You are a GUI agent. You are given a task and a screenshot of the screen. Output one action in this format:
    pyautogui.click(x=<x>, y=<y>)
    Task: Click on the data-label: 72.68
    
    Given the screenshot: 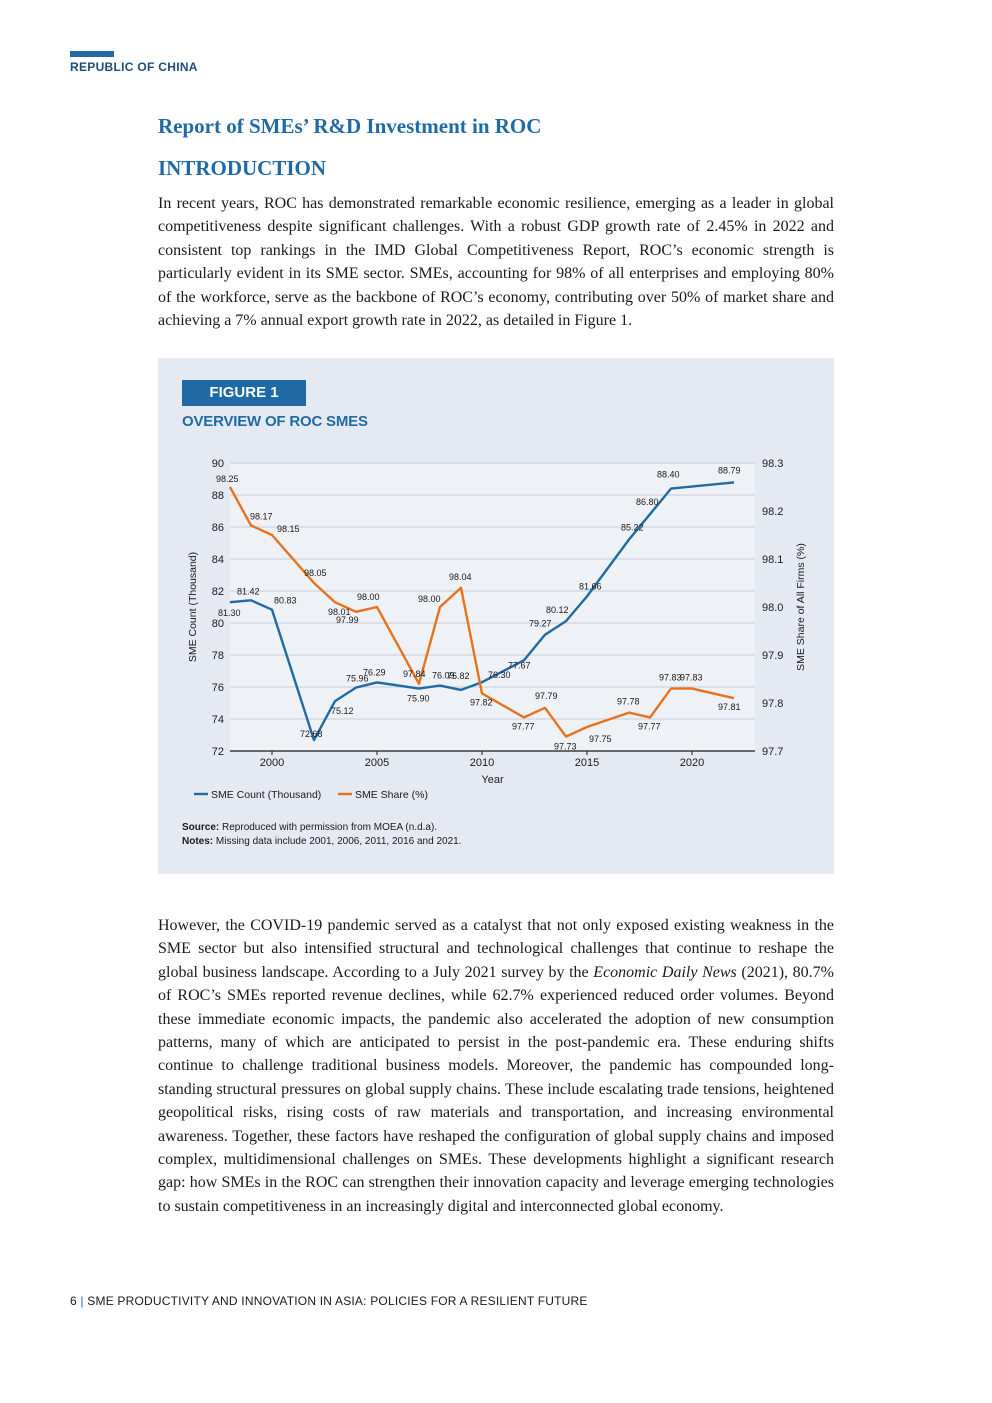 What is the action you would take?
    pyautogui.click(x=311, y=734)
    